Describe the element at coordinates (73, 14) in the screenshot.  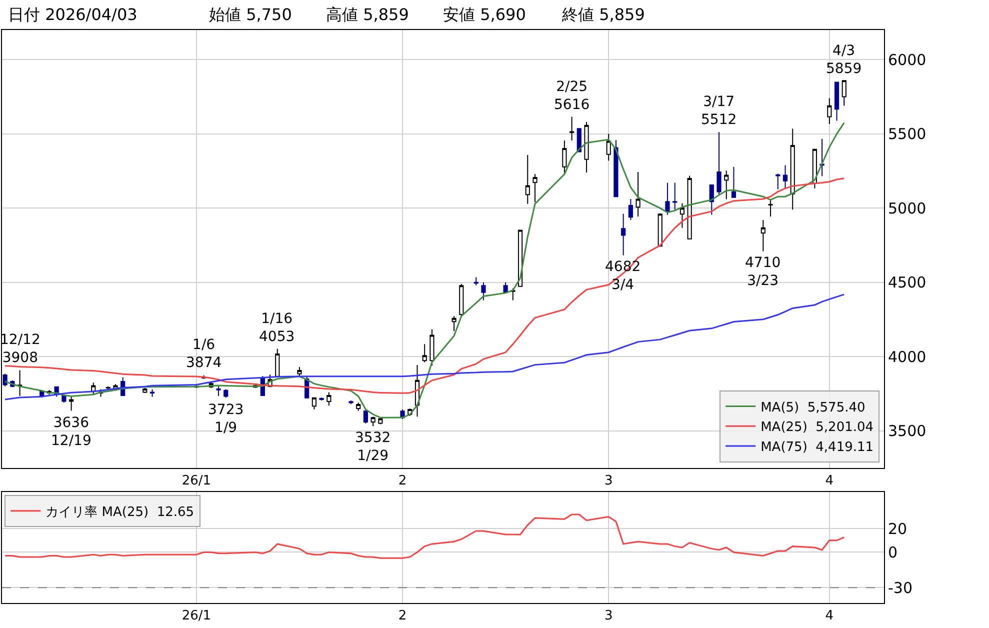
I see `text: 日付 2026/04/03` at that location.